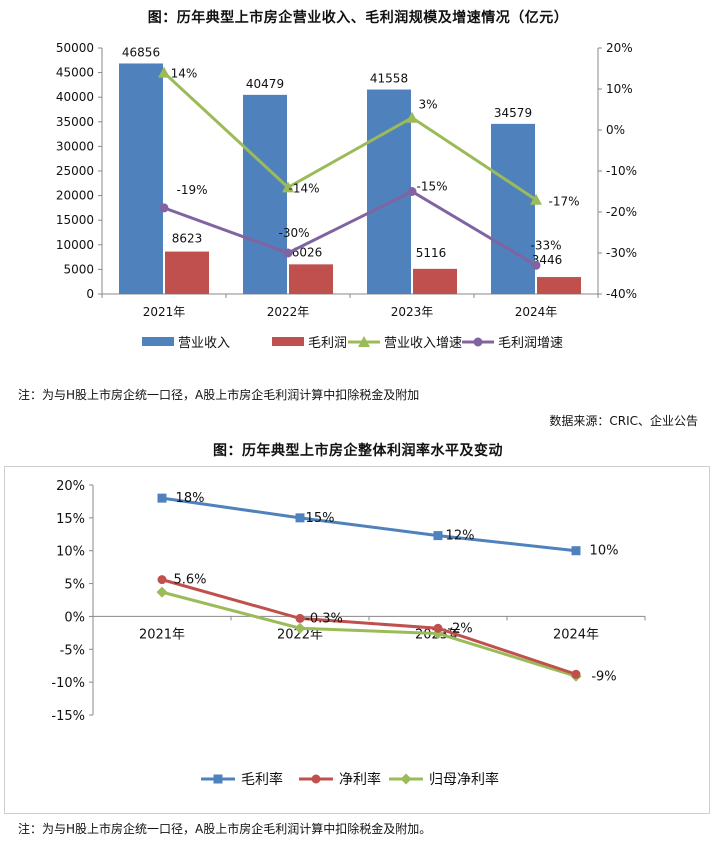 The height and width of the screenshot is (847, 716). I want to click on chart2-y-tick-label: 5%, so click(74, 585).